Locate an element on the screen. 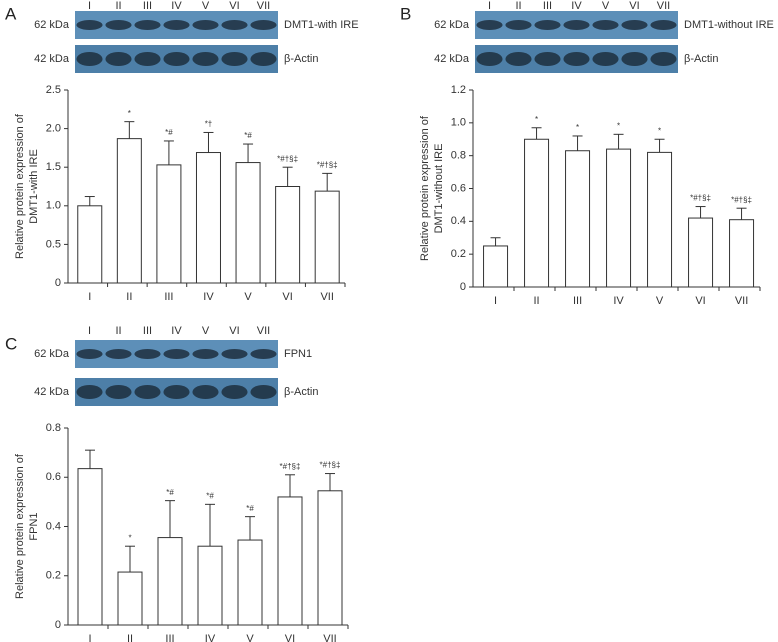 The image size is (778, 642). y-tick-label: 1.5 is located at coordinates (53, 167).